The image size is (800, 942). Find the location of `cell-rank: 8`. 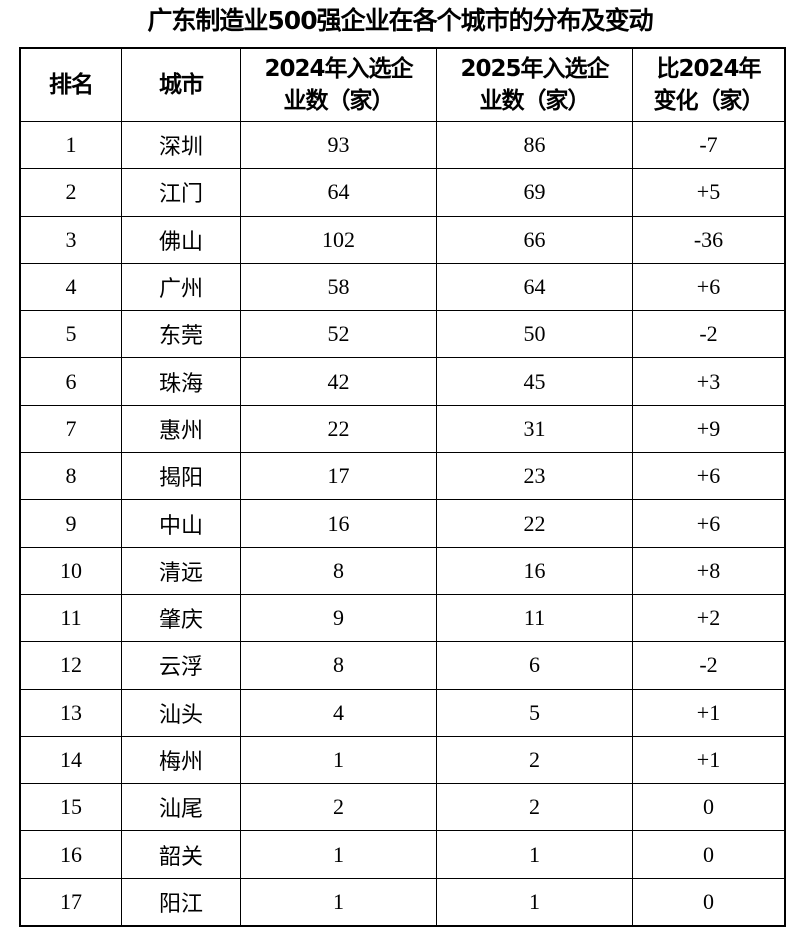

cell-rank: 8 is located at coordinates (70, 476).